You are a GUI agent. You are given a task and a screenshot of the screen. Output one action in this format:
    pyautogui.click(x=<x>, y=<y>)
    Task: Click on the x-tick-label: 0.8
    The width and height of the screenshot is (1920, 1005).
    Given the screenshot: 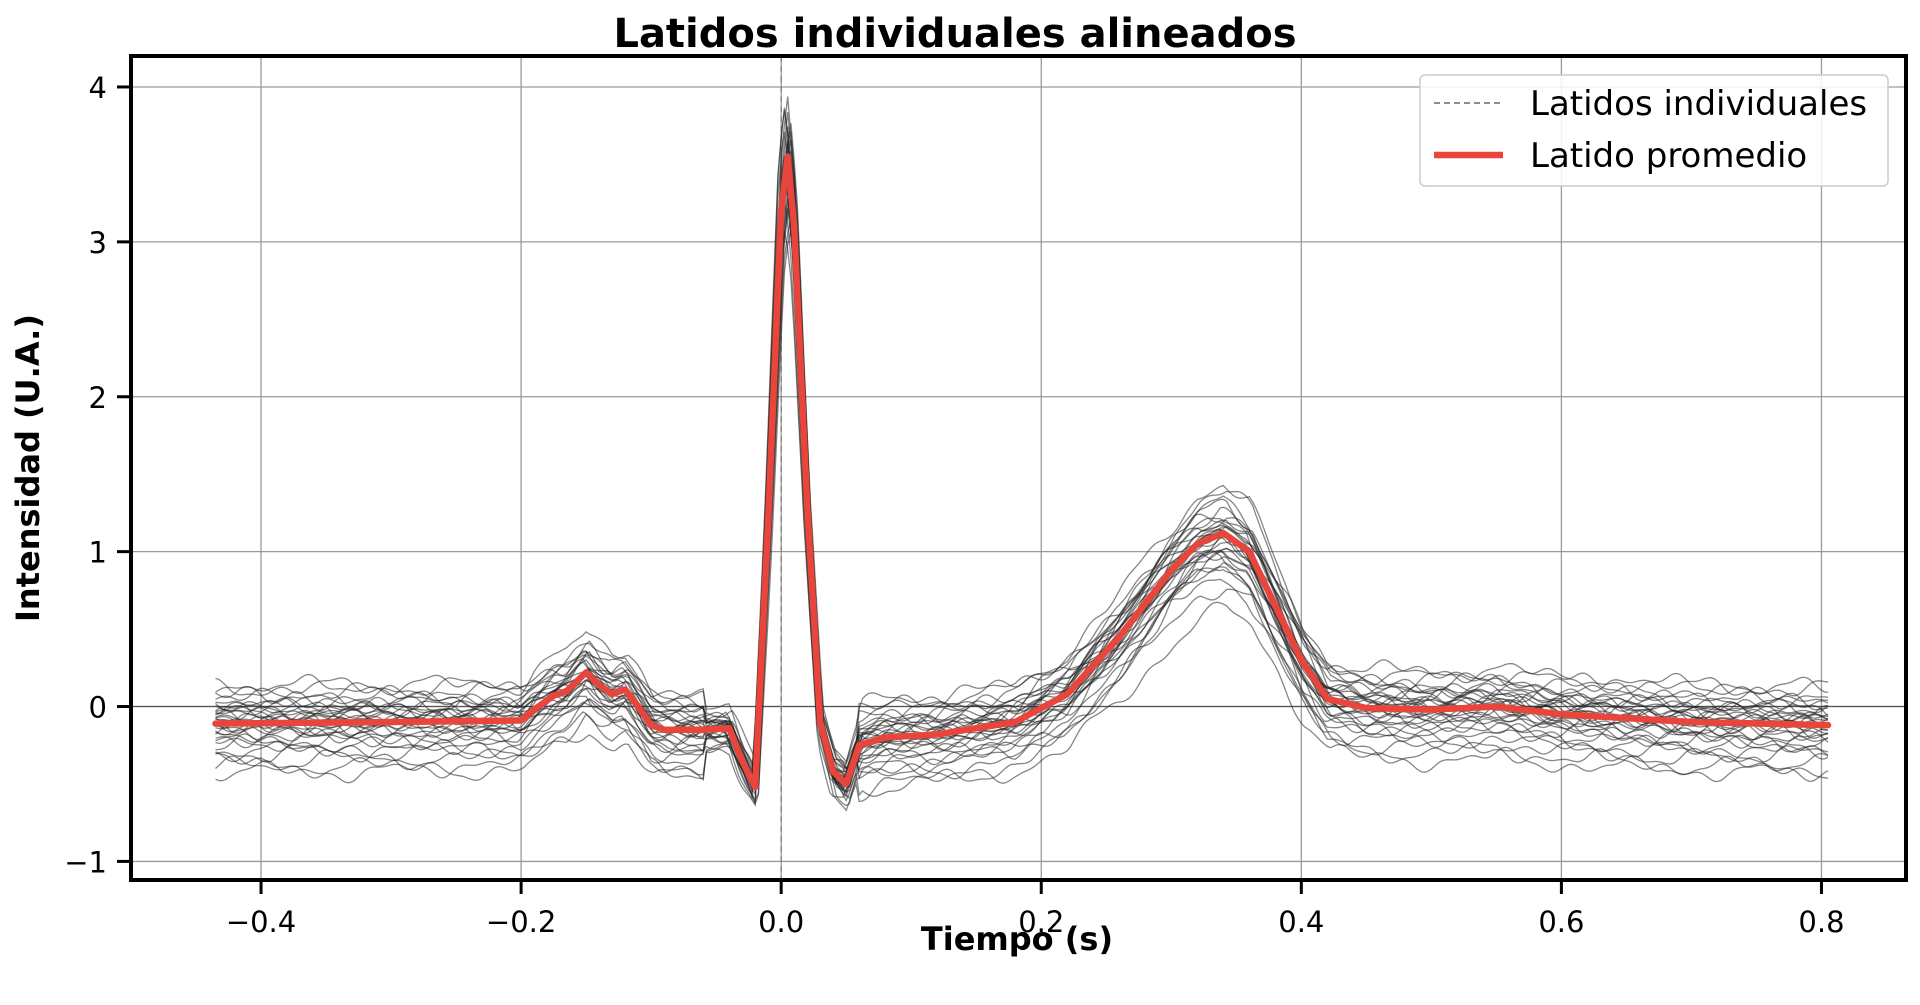 What is the action you would take?
    pyautogui.click(x=1821, y=922)
    